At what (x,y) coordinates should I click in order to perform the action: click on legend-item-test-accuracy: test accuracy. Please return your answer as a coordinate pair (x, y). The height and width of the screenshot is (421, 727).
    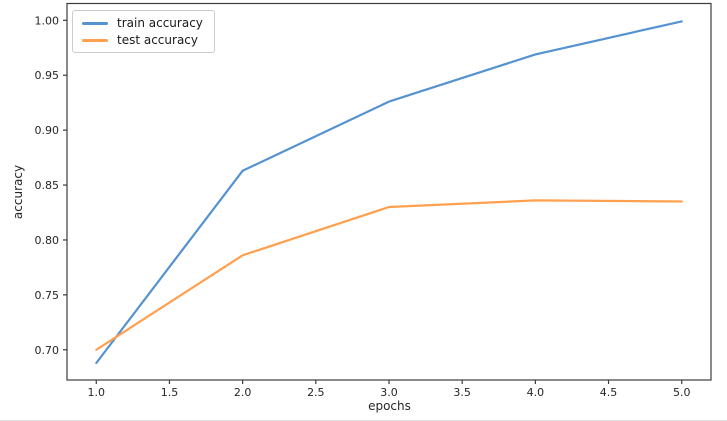
    Looking at the image, I should click on (142, 40).